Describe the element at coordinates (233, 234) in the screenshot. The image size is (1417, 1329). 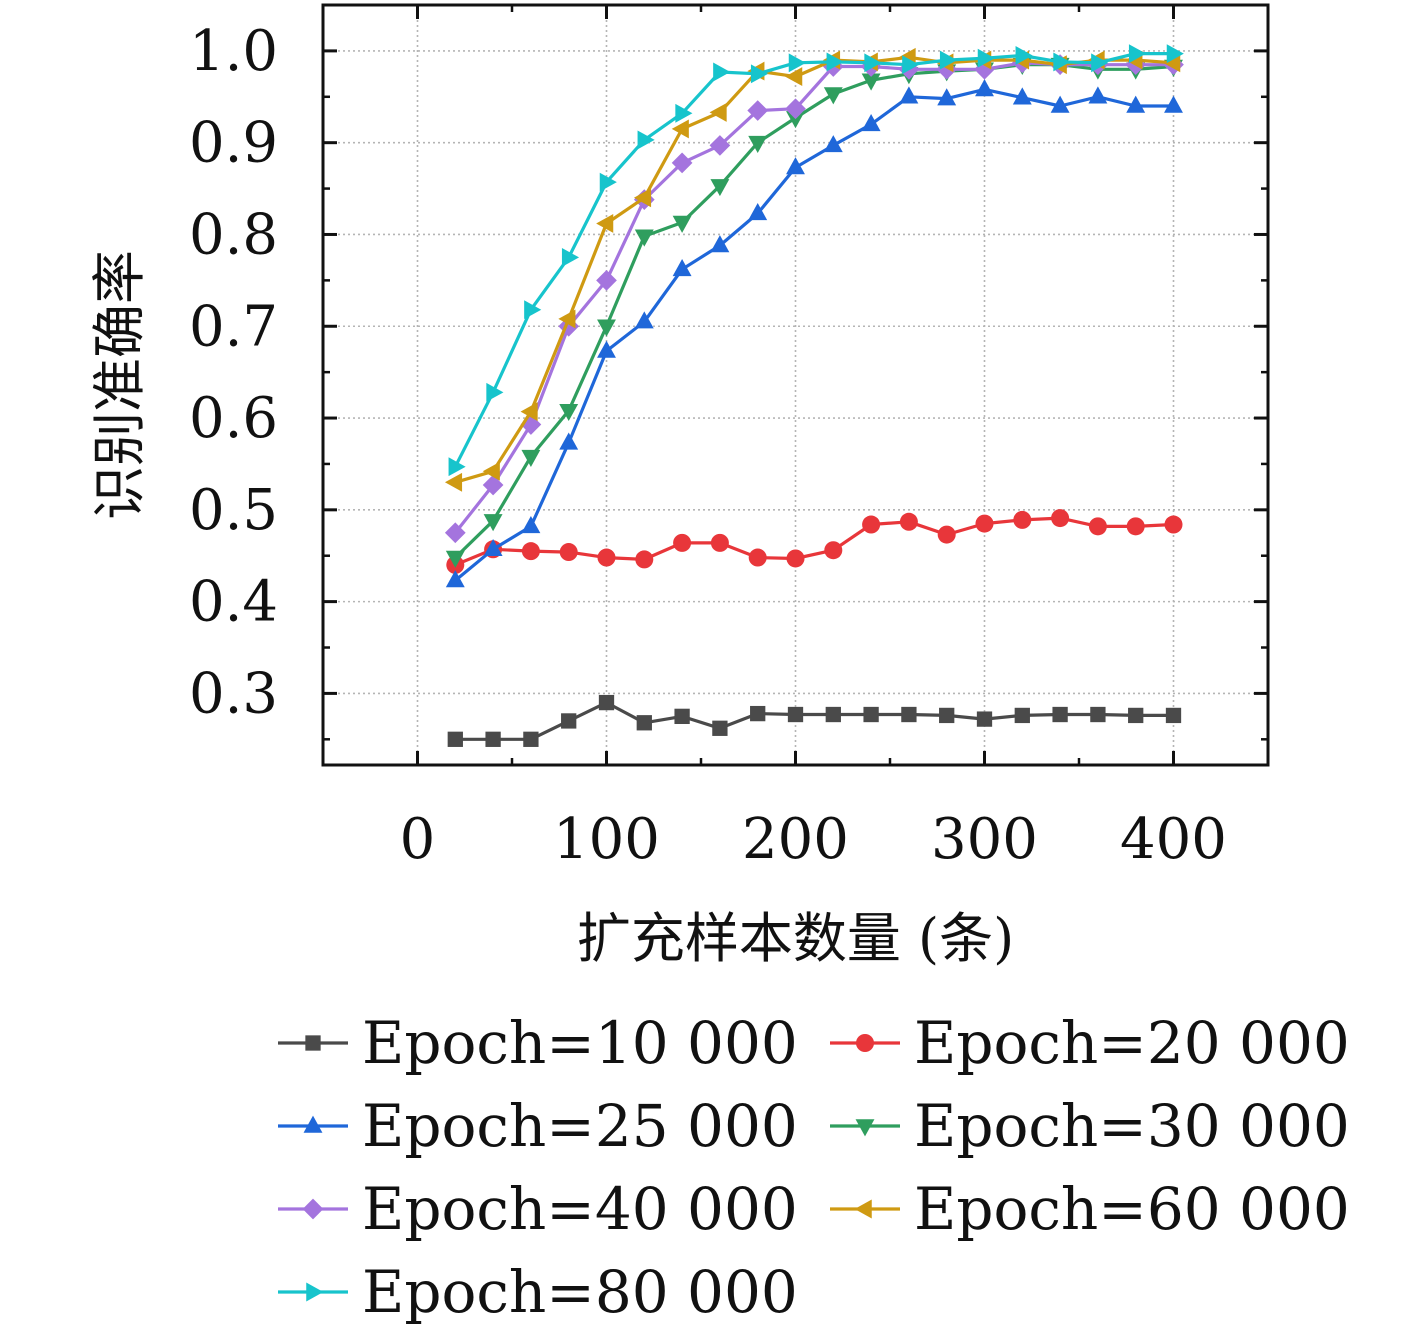
I see `y-tick-label: 0.8` at that location.